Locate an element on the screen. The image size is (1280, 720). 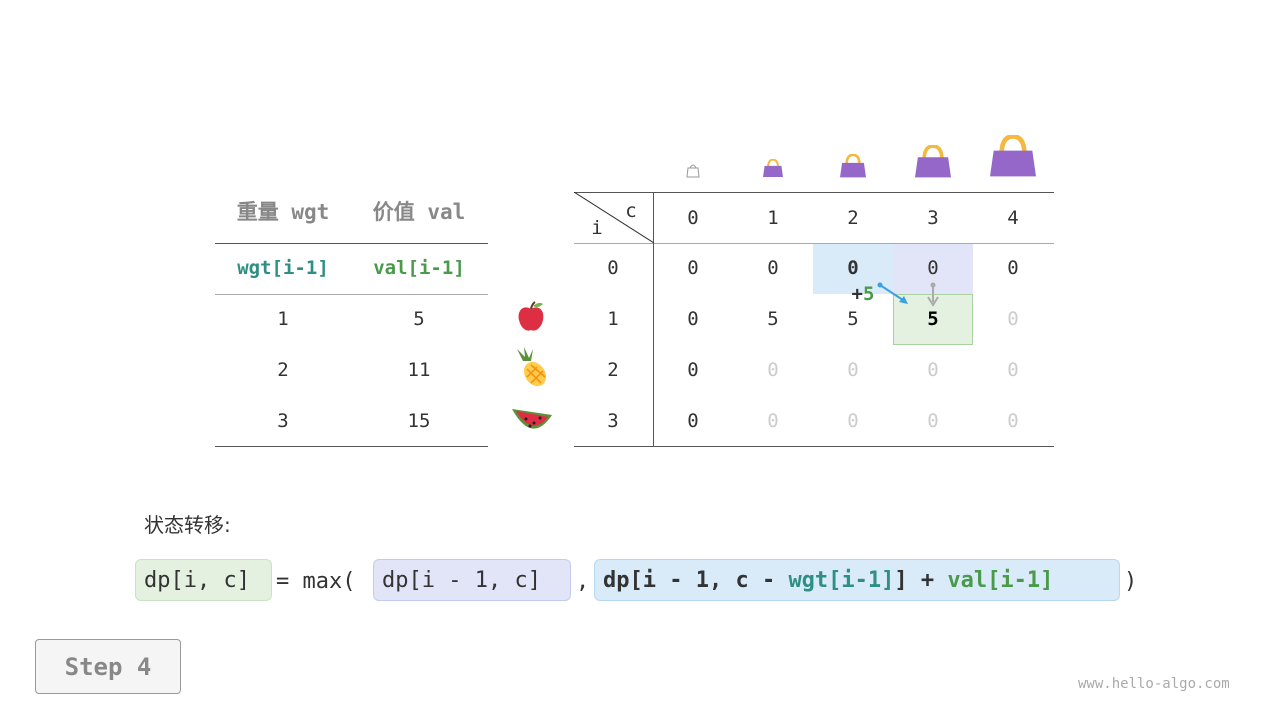
row-header: 0 is located at coordinates (613, 268).